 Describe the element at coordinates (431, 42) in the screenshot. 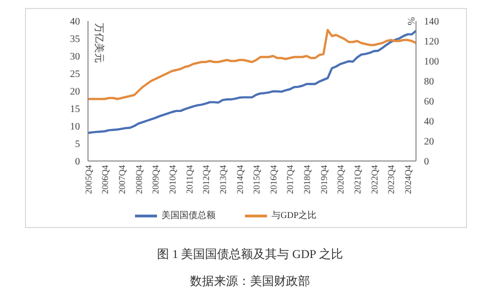

I see `y2-tick-label: 120` at that location.